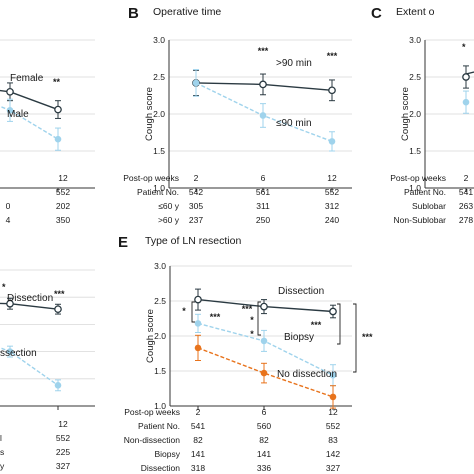  What do you see at coordinates (167, 454) in the screenshot?
I see `table-row-label: Biopsy` at bounding box center [167, 454].